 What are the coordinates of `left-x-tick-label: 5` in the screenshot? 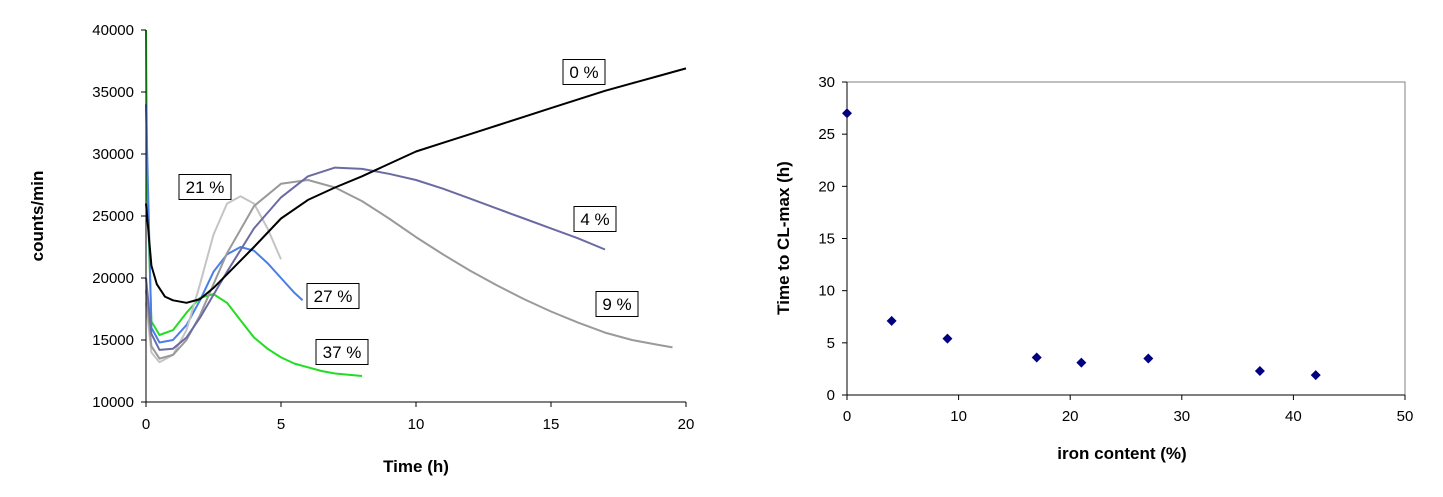 It's located at (281, 424).